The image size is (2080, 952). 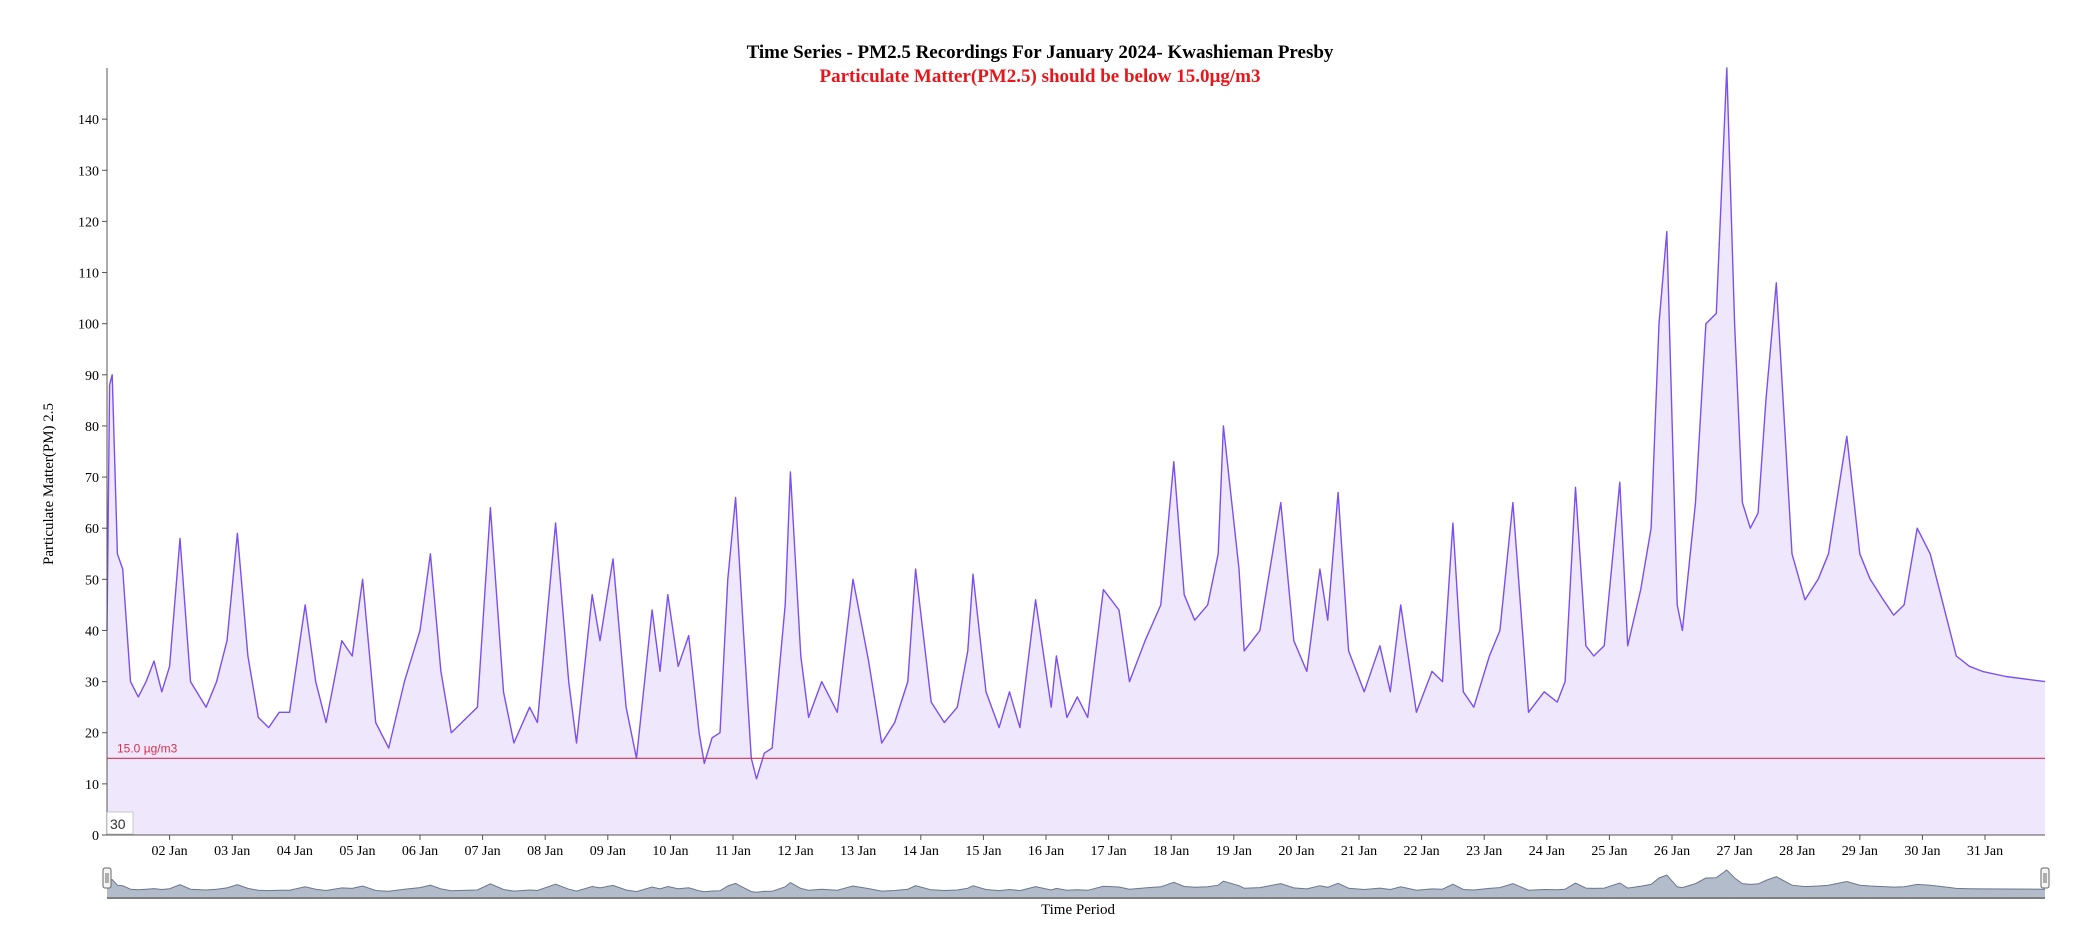 What do you see at coordinates (670, 851) in the screenshot?
I see `x-tick-label: 10 Jan` at bounding box center [670, 851].